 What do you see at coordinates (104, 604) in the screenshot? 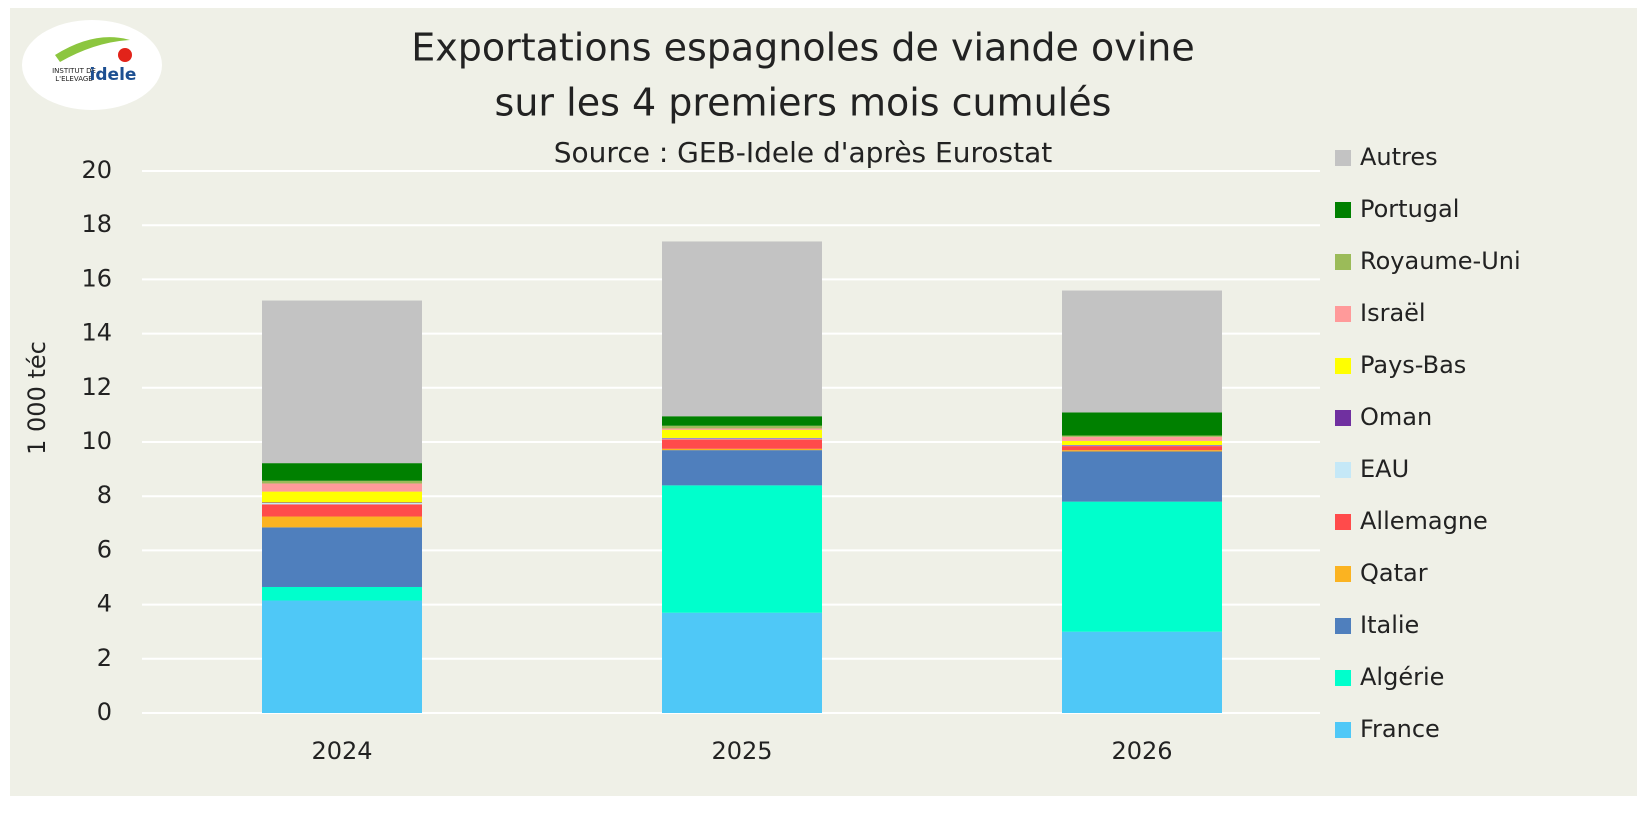
I see `y-tick-label: 4` at bounding box center [104, 604].